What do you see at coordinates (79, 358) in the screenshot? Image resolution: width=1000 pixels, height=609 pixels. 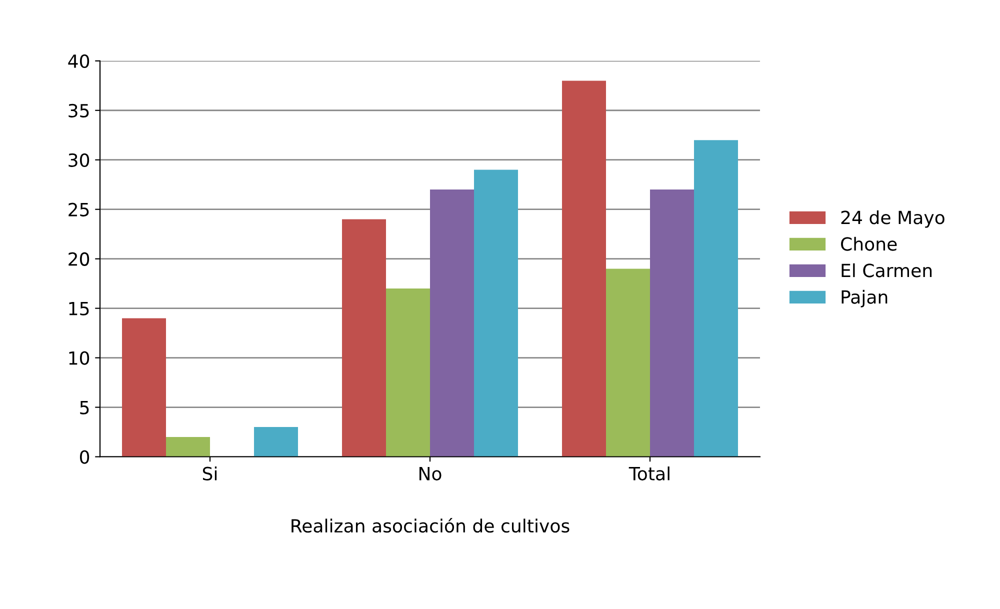 I see `y-tick-label: 10` at bounding box center [79, 358].